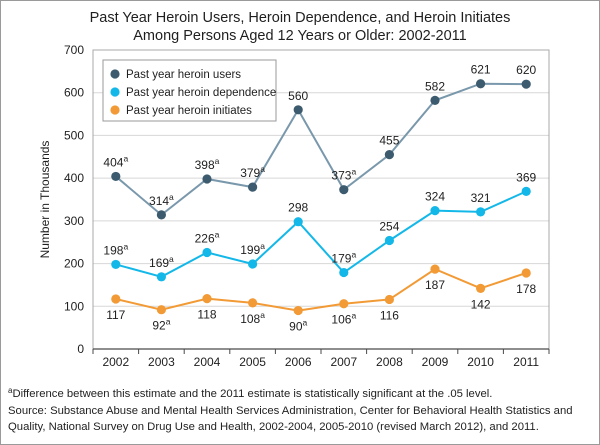 This screenshot has height=445, width=600. What do you see at coordinates (526, 362) in the screenshot?
I see `x-tick-label: 2011` at bounding box center [526, 362].